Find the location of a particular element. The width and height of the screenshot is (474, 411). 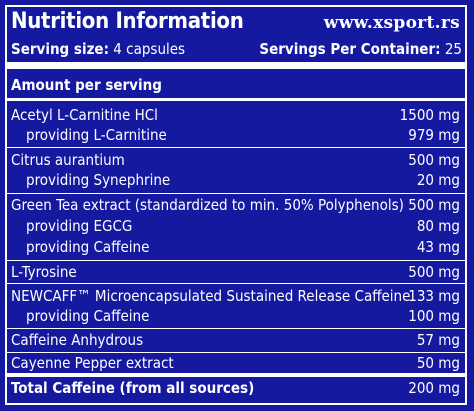

divider-thick-top is located at coordinates (237, 65).